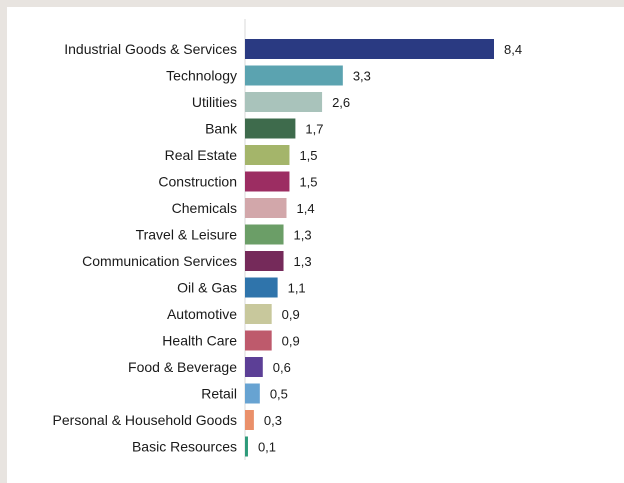  Describe the element at coordinates (513, 49) in the screenshot. I see `value-label: 8,4` at that location.